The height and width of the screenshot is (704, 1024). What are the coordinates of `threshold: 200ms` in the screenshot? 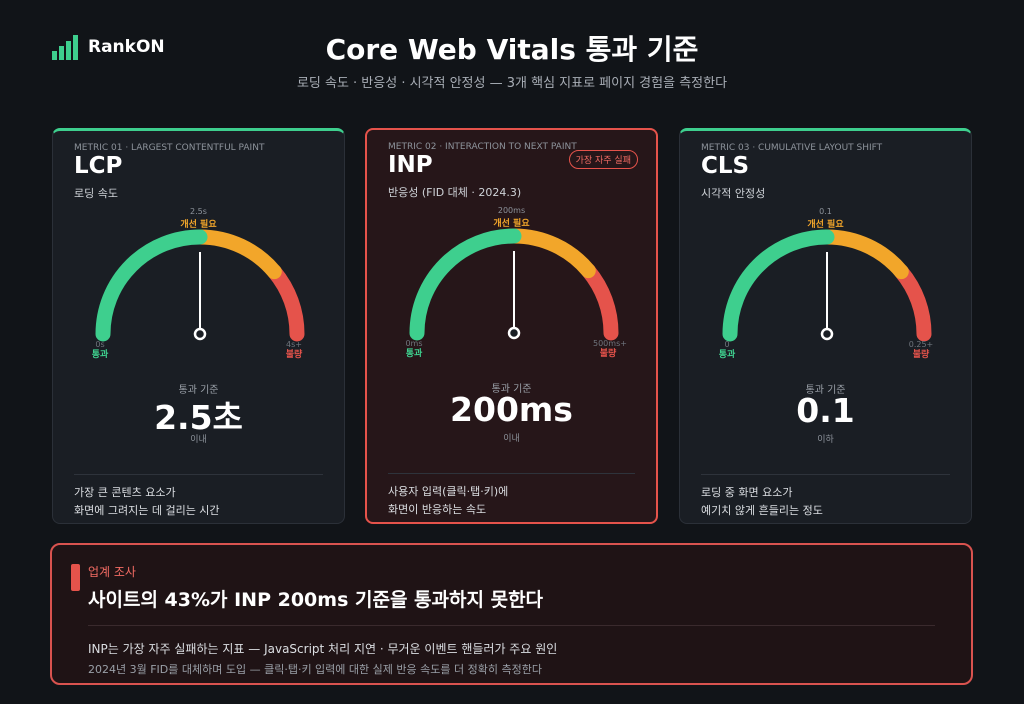 It's located at (511, 210).